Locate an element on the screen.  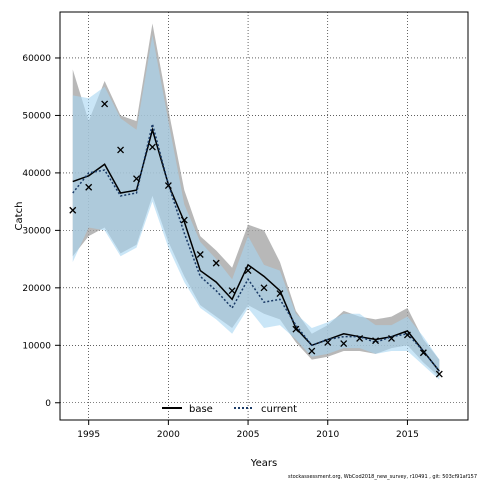
observed-point-1999 is located at coordinates (152, 147).